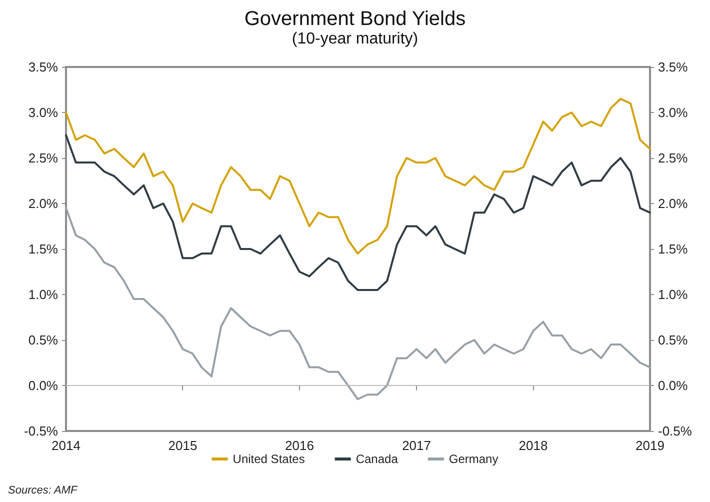 This screenshot has height=502, width=710. What do you see at coordinates (43, 158) in the screenshot?
I see `y-tick-label: 2.5%` at bounding box center [43, 158].